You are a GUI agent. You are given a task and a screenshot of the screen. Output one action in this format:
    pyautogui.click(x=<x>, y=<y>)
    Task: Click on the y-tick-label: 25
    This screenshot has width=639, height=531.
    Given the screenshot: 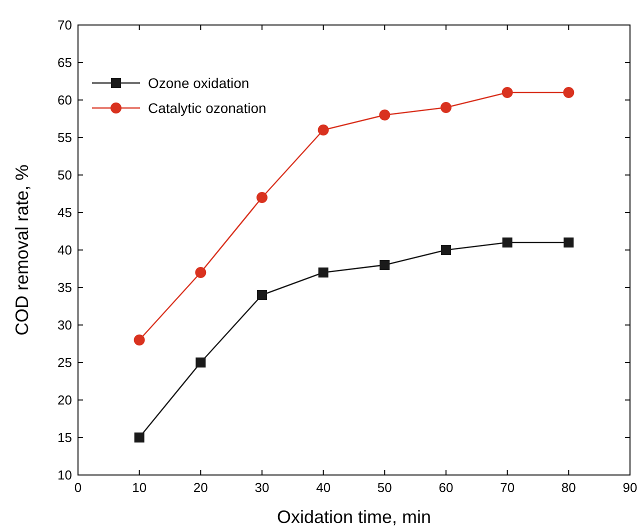 What is the action you would take?
    pyautogui.click(x=65, y=362)
    